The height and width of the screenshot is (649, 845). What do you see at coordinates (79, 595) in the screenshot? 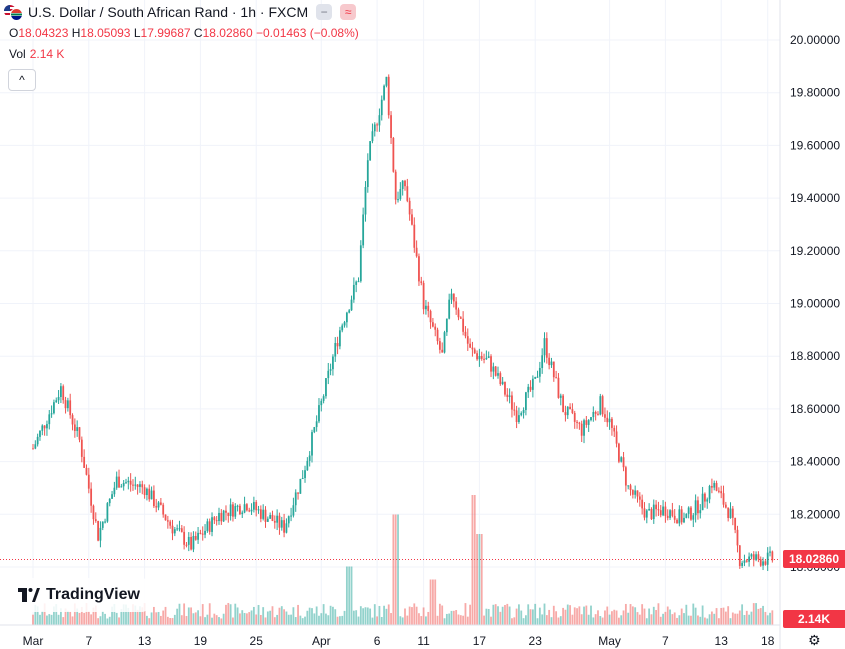
I see `tradingview-logo: TradingView` at bounding box center [79, 595].